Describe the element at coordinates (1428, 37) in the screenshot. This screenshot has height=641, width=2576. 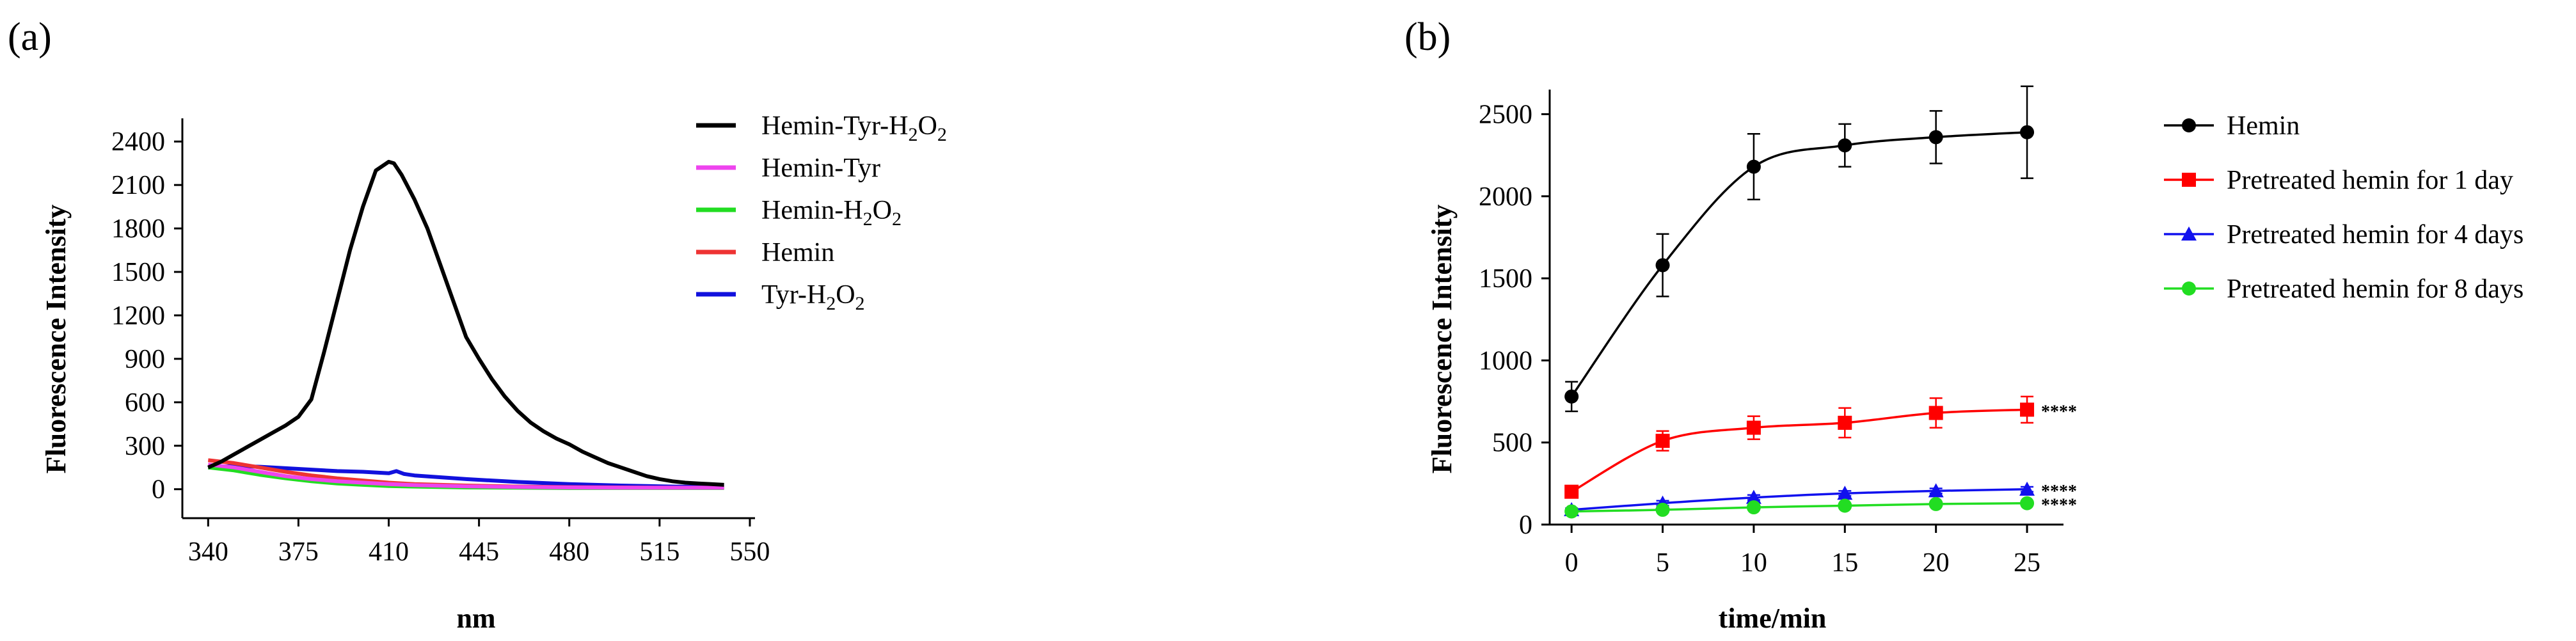
I see `panel-b-label: (b)` at that location.